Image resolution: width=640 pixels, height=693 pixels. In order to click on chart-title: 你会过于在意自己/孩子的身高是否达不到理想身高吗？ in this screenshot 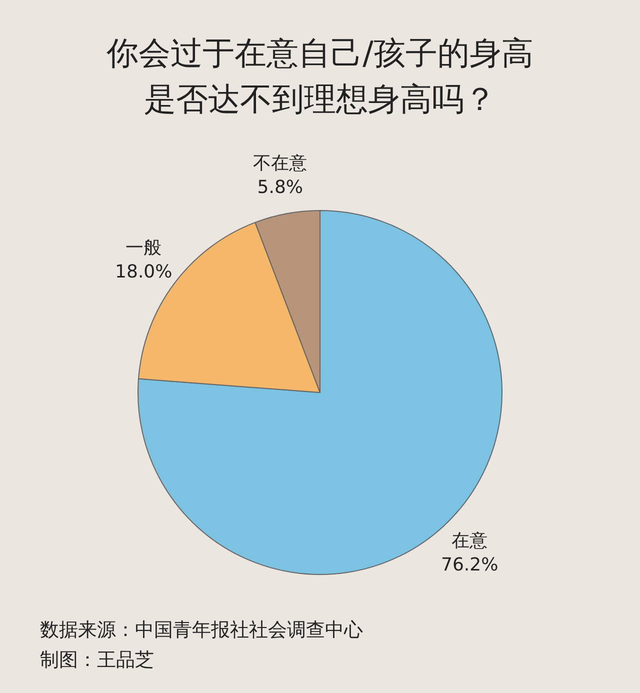, I will do `click(320, 76)`.